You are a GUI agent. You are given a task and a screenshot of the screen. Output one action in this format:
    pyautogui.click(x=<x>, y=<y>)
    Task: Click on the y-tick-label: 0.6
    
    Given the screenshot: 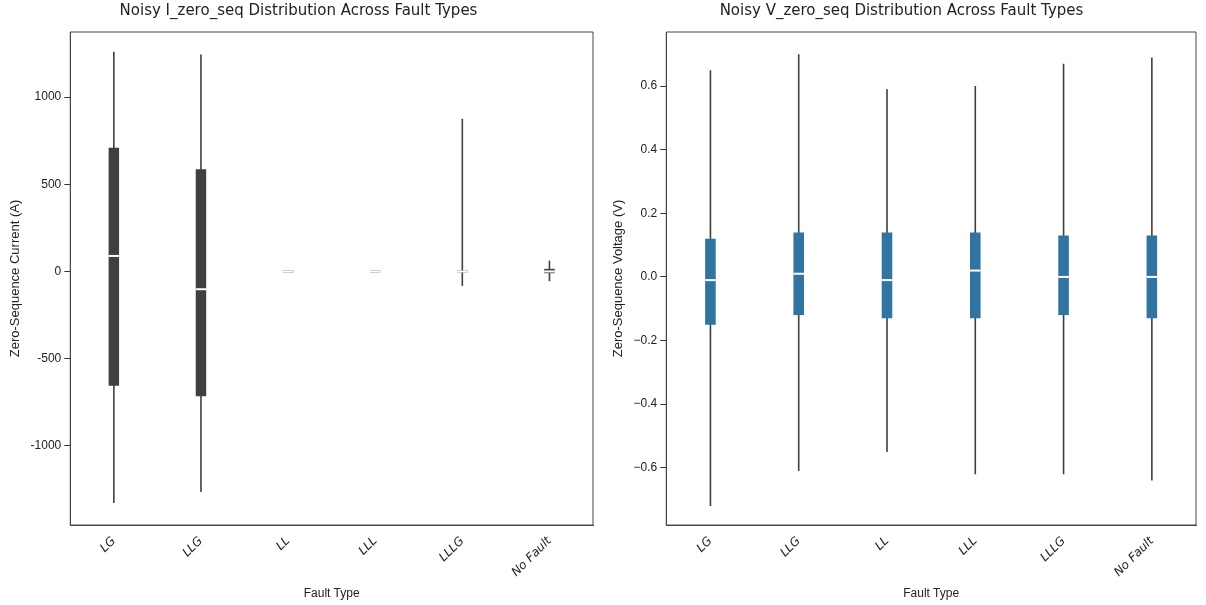 What is the action you would take?
    pyautogui.click(x=649, y=85)
    